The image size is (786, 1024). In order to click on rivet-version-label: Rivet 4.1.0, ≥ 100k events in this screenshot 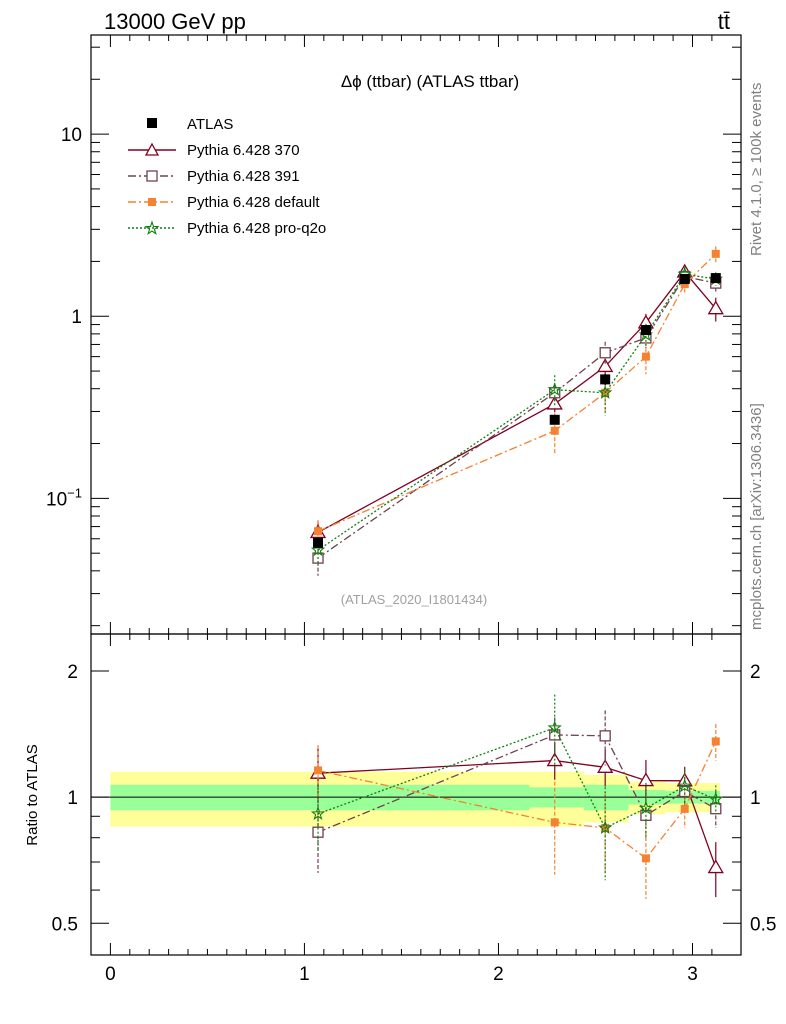, I will do `click(756, 169)`.